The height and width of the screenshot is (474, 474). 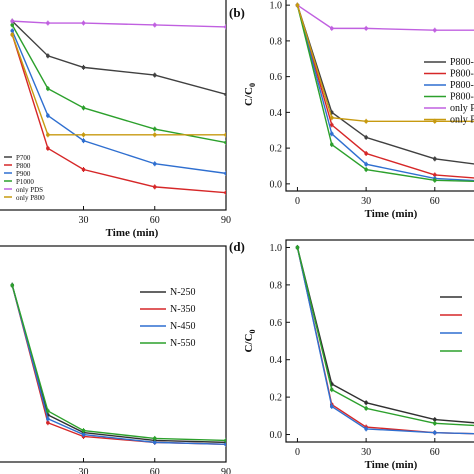 I want to click on legend-label: N-250, so click(x=183, y=292).